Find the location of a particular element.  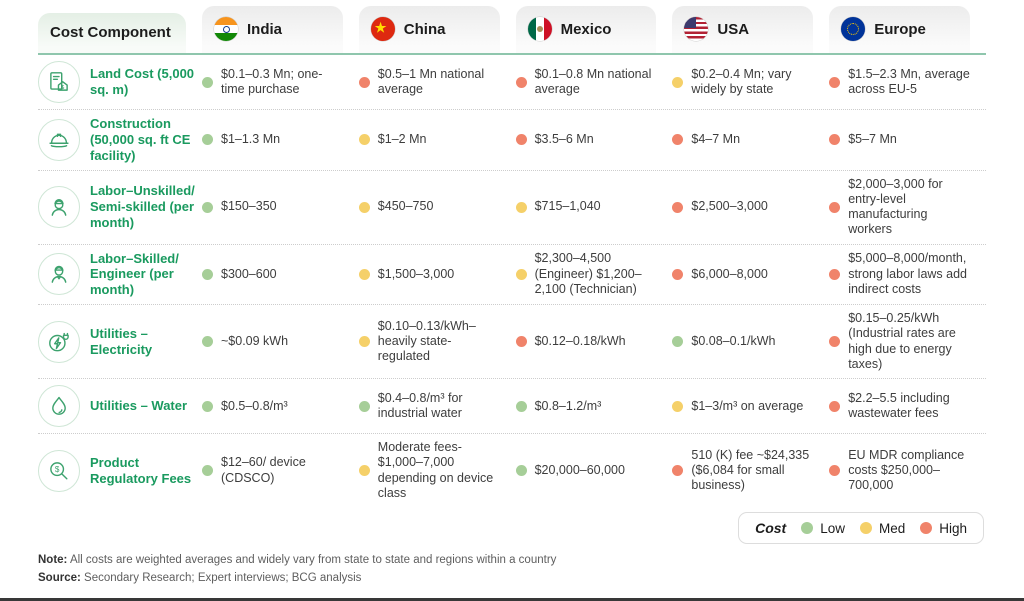

note-label: Note: is located at coordinates (53, 560).